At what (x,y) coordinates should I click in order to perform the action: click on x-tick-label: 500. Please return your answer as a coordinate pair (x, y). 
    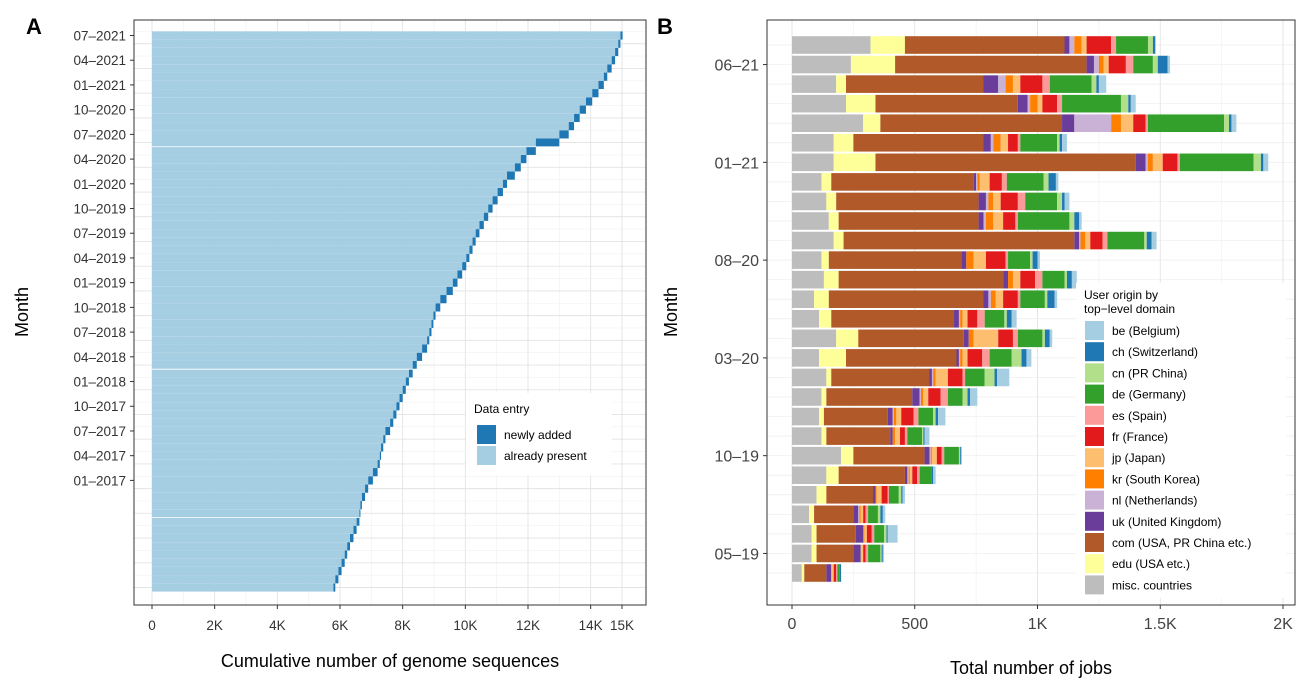
    Looking at the image, I should click on (914, 624).